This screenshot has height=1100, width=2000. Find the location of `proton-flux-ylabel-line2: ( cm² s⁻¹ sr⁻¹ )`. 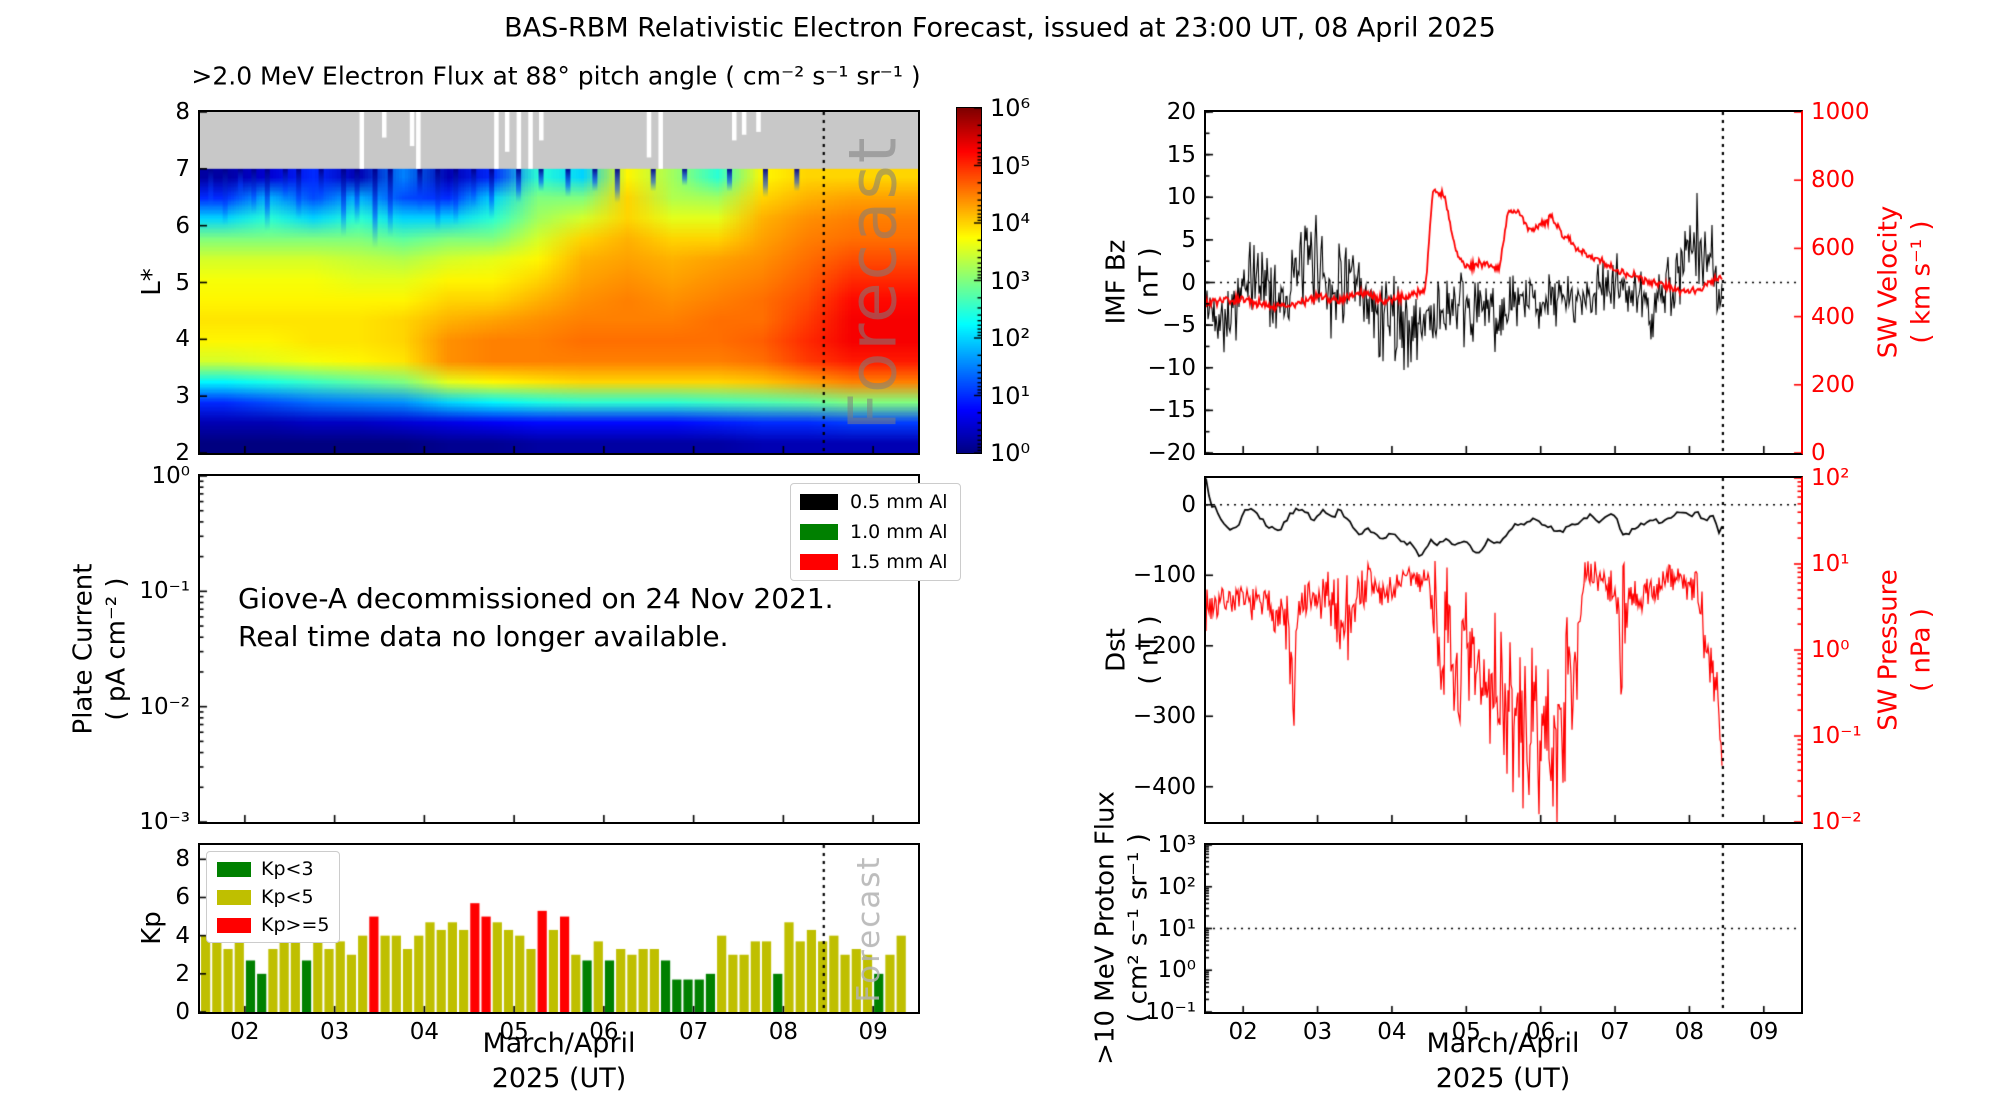

proton-flux-ylabel-line2: ( cm² s⁻¹ sr⁻¹ ) is located at coordinates (1138, 928).